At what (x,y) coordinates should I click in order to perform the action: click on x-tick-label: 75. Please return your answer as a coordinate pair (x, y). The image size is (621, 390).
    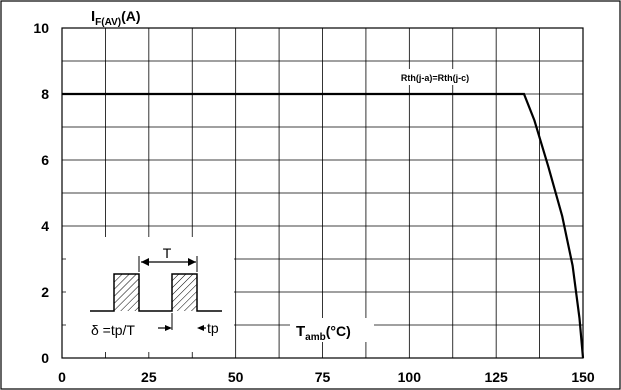
    Looking at the image, I should click on (323, 377).